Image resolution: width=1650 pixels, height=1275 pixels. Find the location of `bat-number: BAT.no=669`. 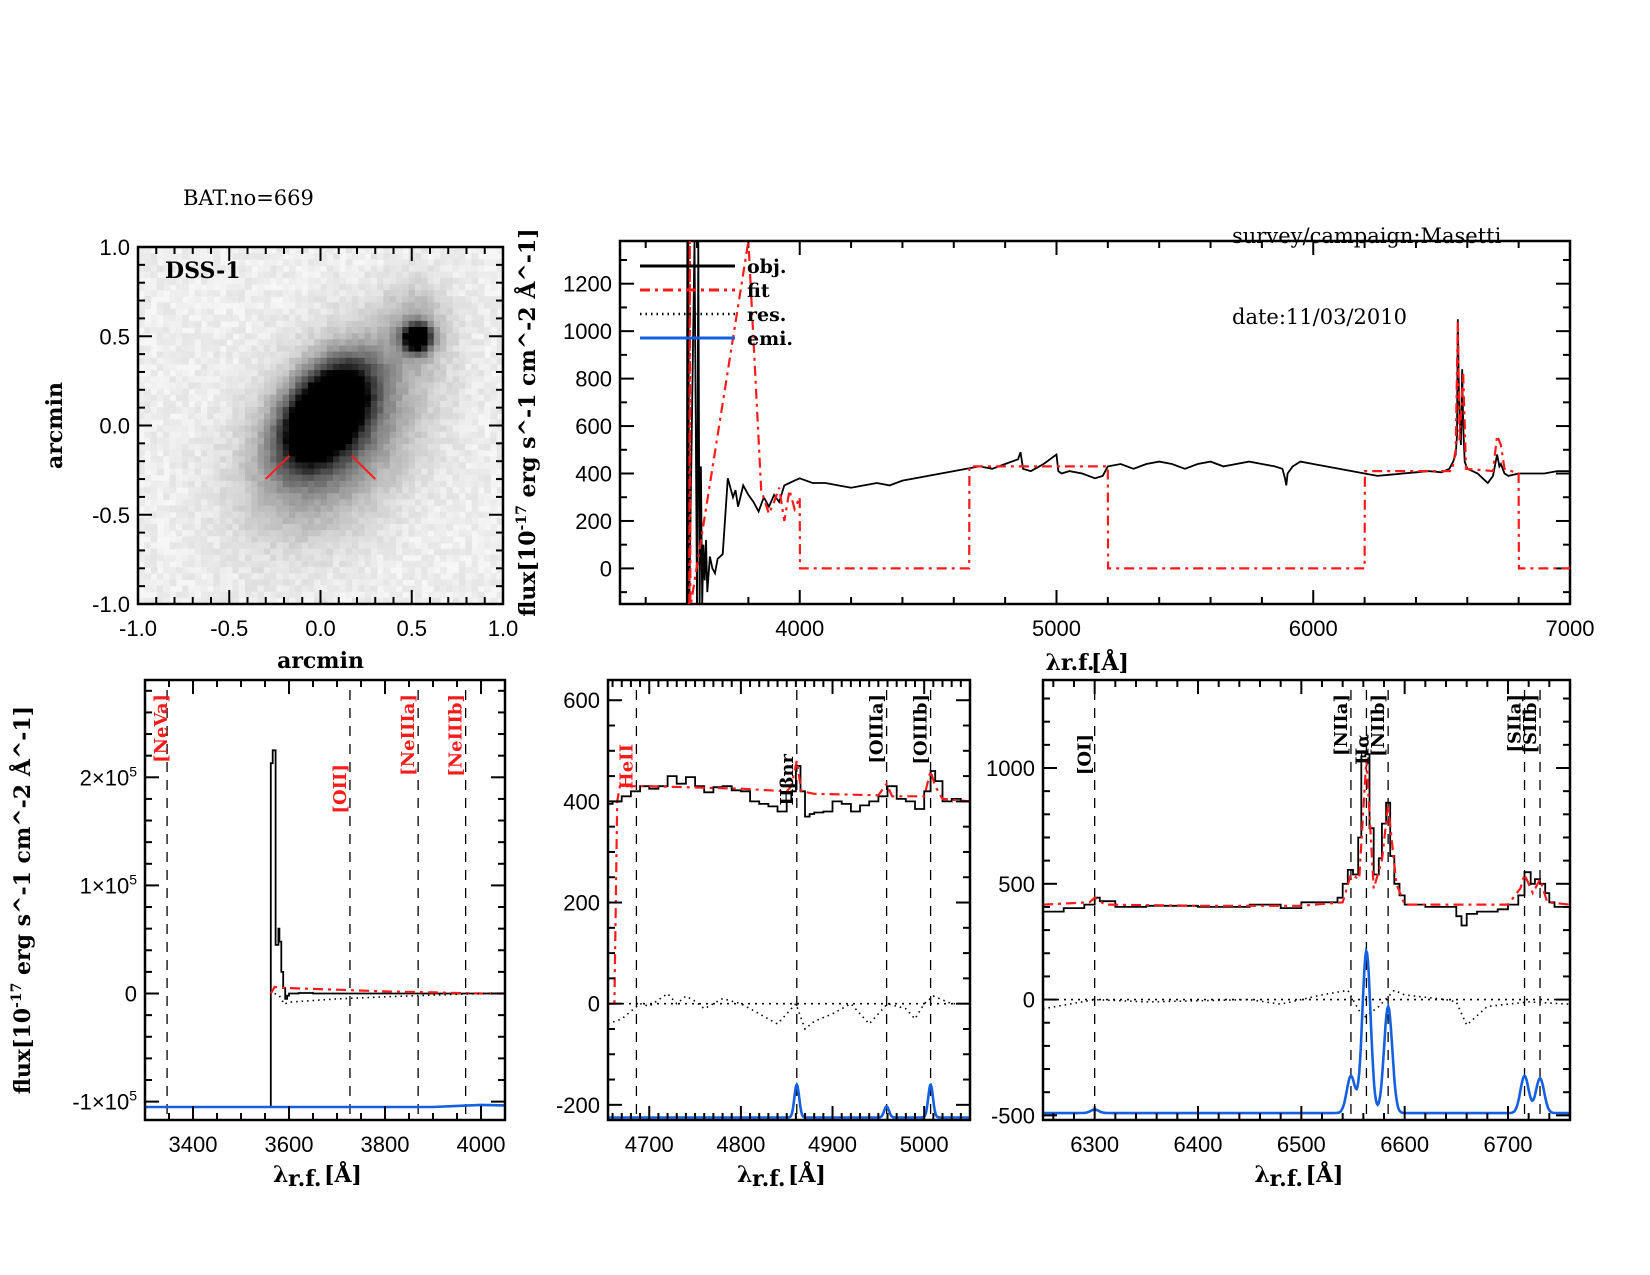

bat-number: BAT.no=669 is located at coordinates (248, 198).